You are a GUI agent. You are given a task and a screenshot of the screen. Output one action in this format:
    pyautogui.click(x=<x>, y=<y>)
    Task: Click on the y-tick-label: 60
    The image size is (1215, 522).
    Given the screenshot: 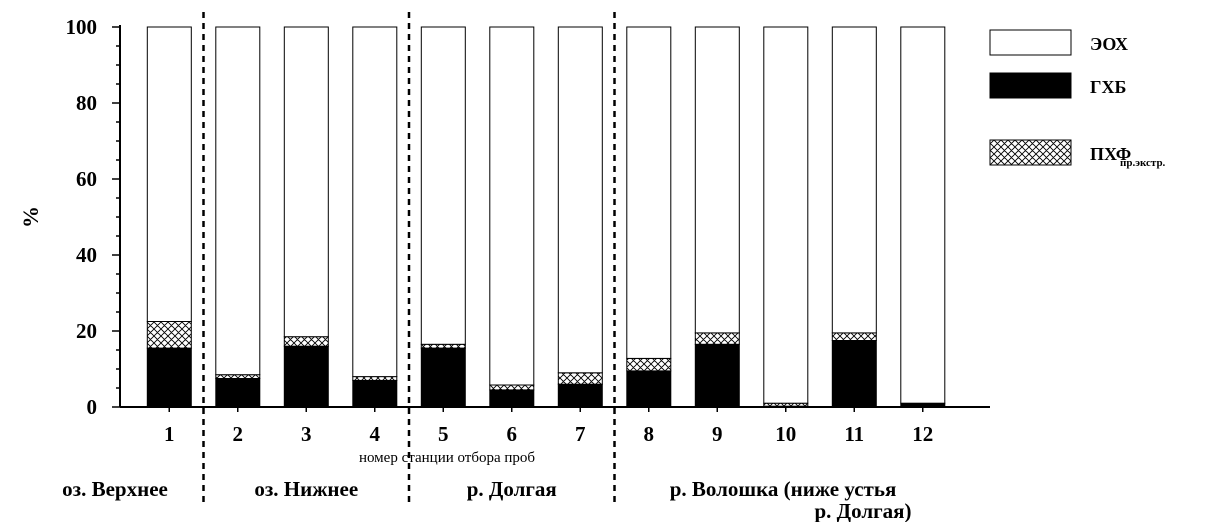 What is the action you would take?
    pyautogui.click(x=86, y=179)
    